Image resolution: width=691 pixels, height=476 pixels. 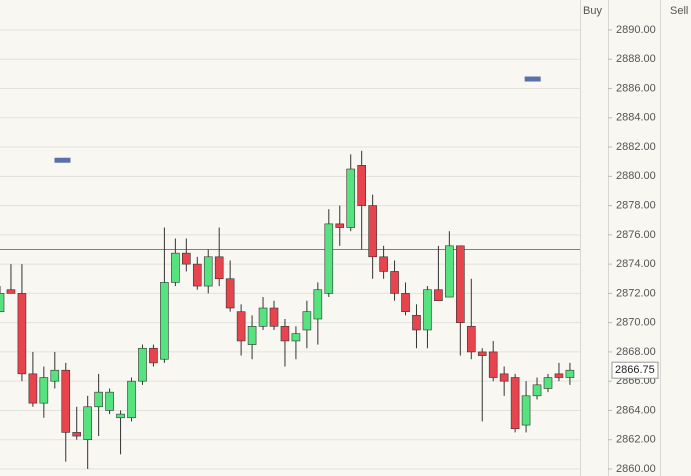 What do you see at coordinates (636, 176) in the screenshot?
I see `y-tick-label: 2880.00` at bounding box center [636, 176].